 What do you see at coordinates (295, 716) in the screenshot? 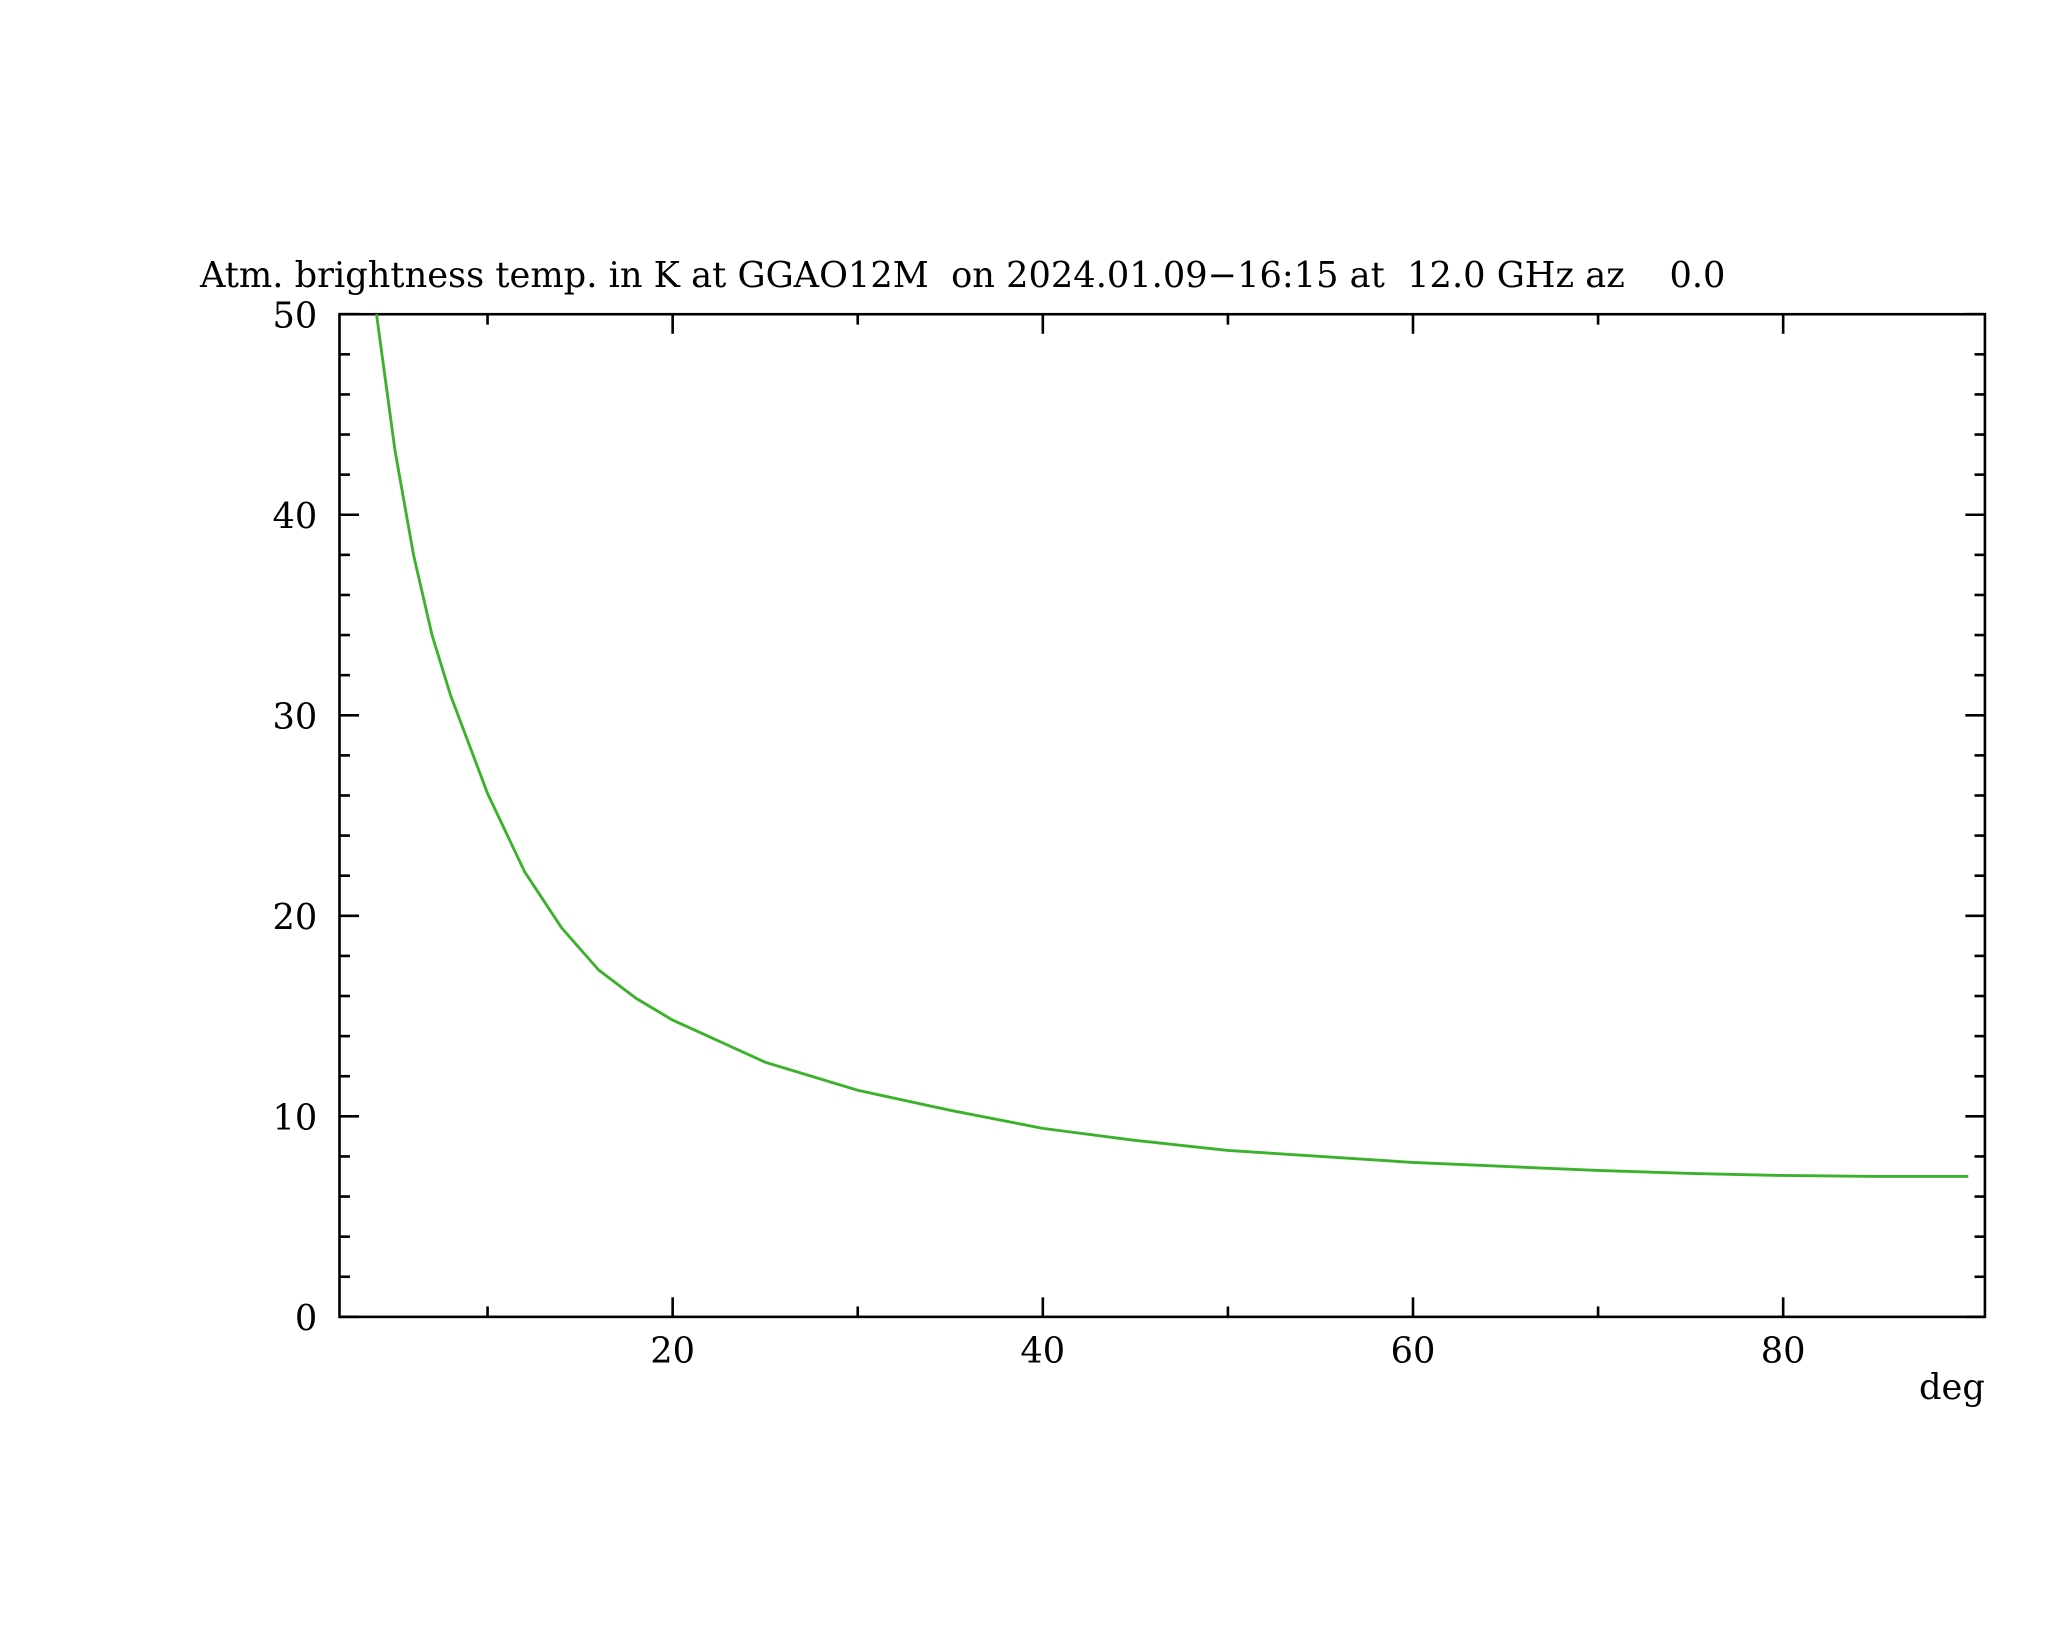
I see `y-tick-label: 30` at bounding box center [295, 716].